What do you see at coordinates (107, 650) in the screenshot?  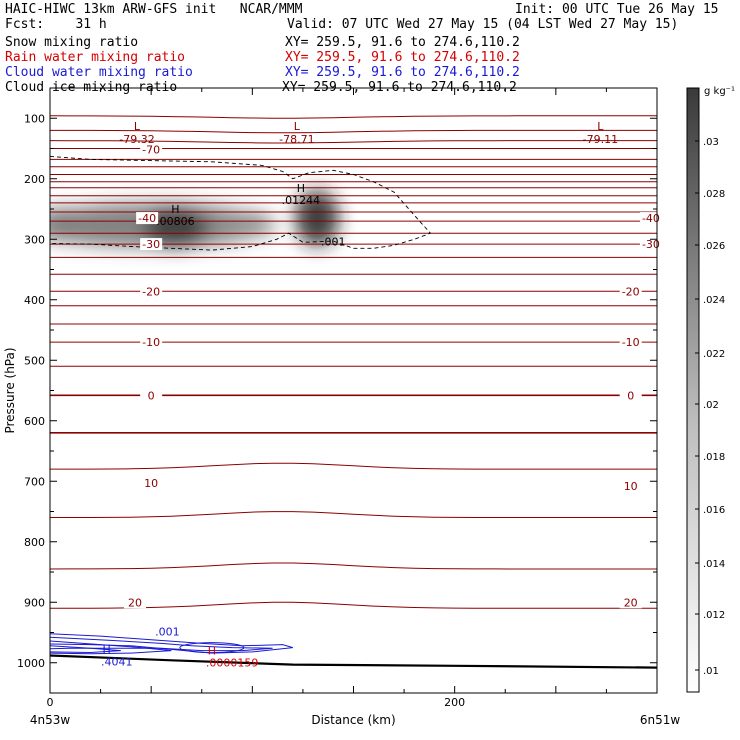 I see `cloud-water-max-marker: H` at bounding box center [107, 650].